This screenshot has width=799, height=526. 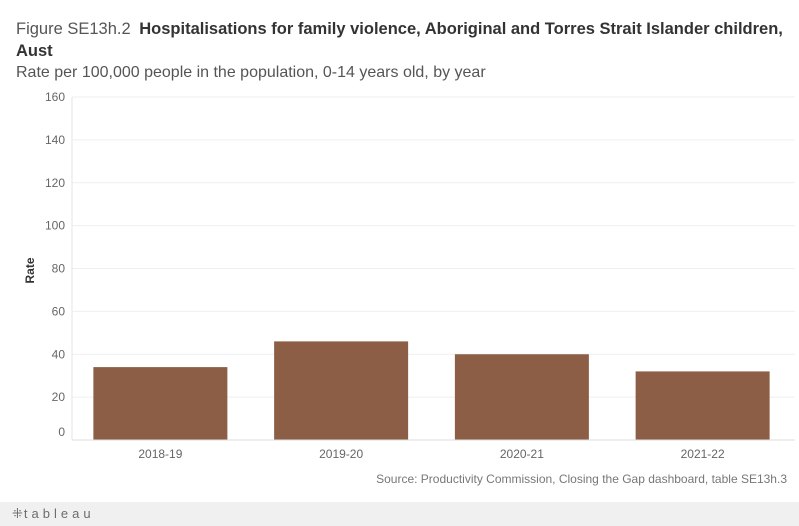 What do you see at coordinates (59, 513) in the screenshot?
I see `tableau-logo-text: tableau` at bounding box center [59, 513].